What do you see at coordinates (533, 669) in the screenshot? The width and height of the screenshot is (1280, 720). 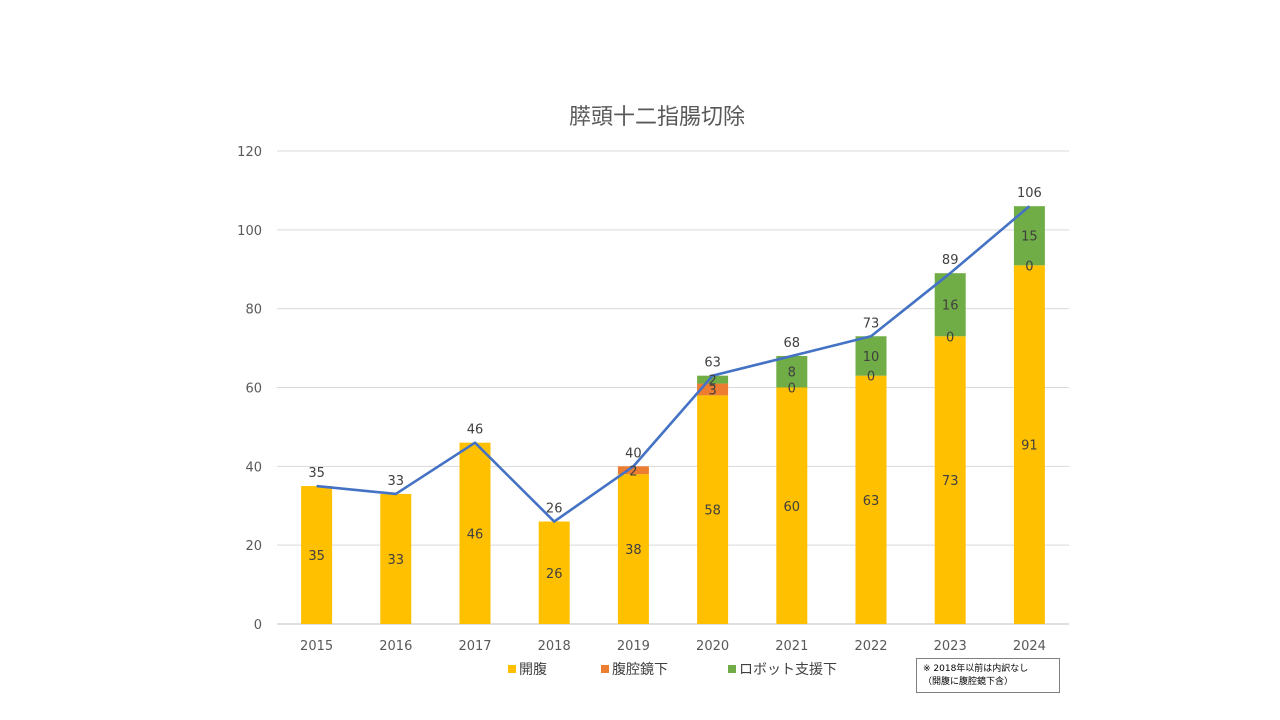 I see `legend-label-0: 開腹` at bounding box center [533, 669].